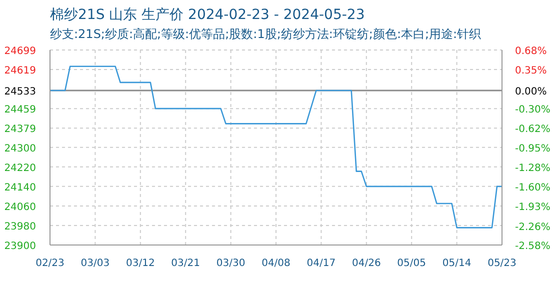  What do you see at coordinates (185, 264) in the screenshot?
I see `x-tick-label: 03/21` at bounding box center [185, 264].